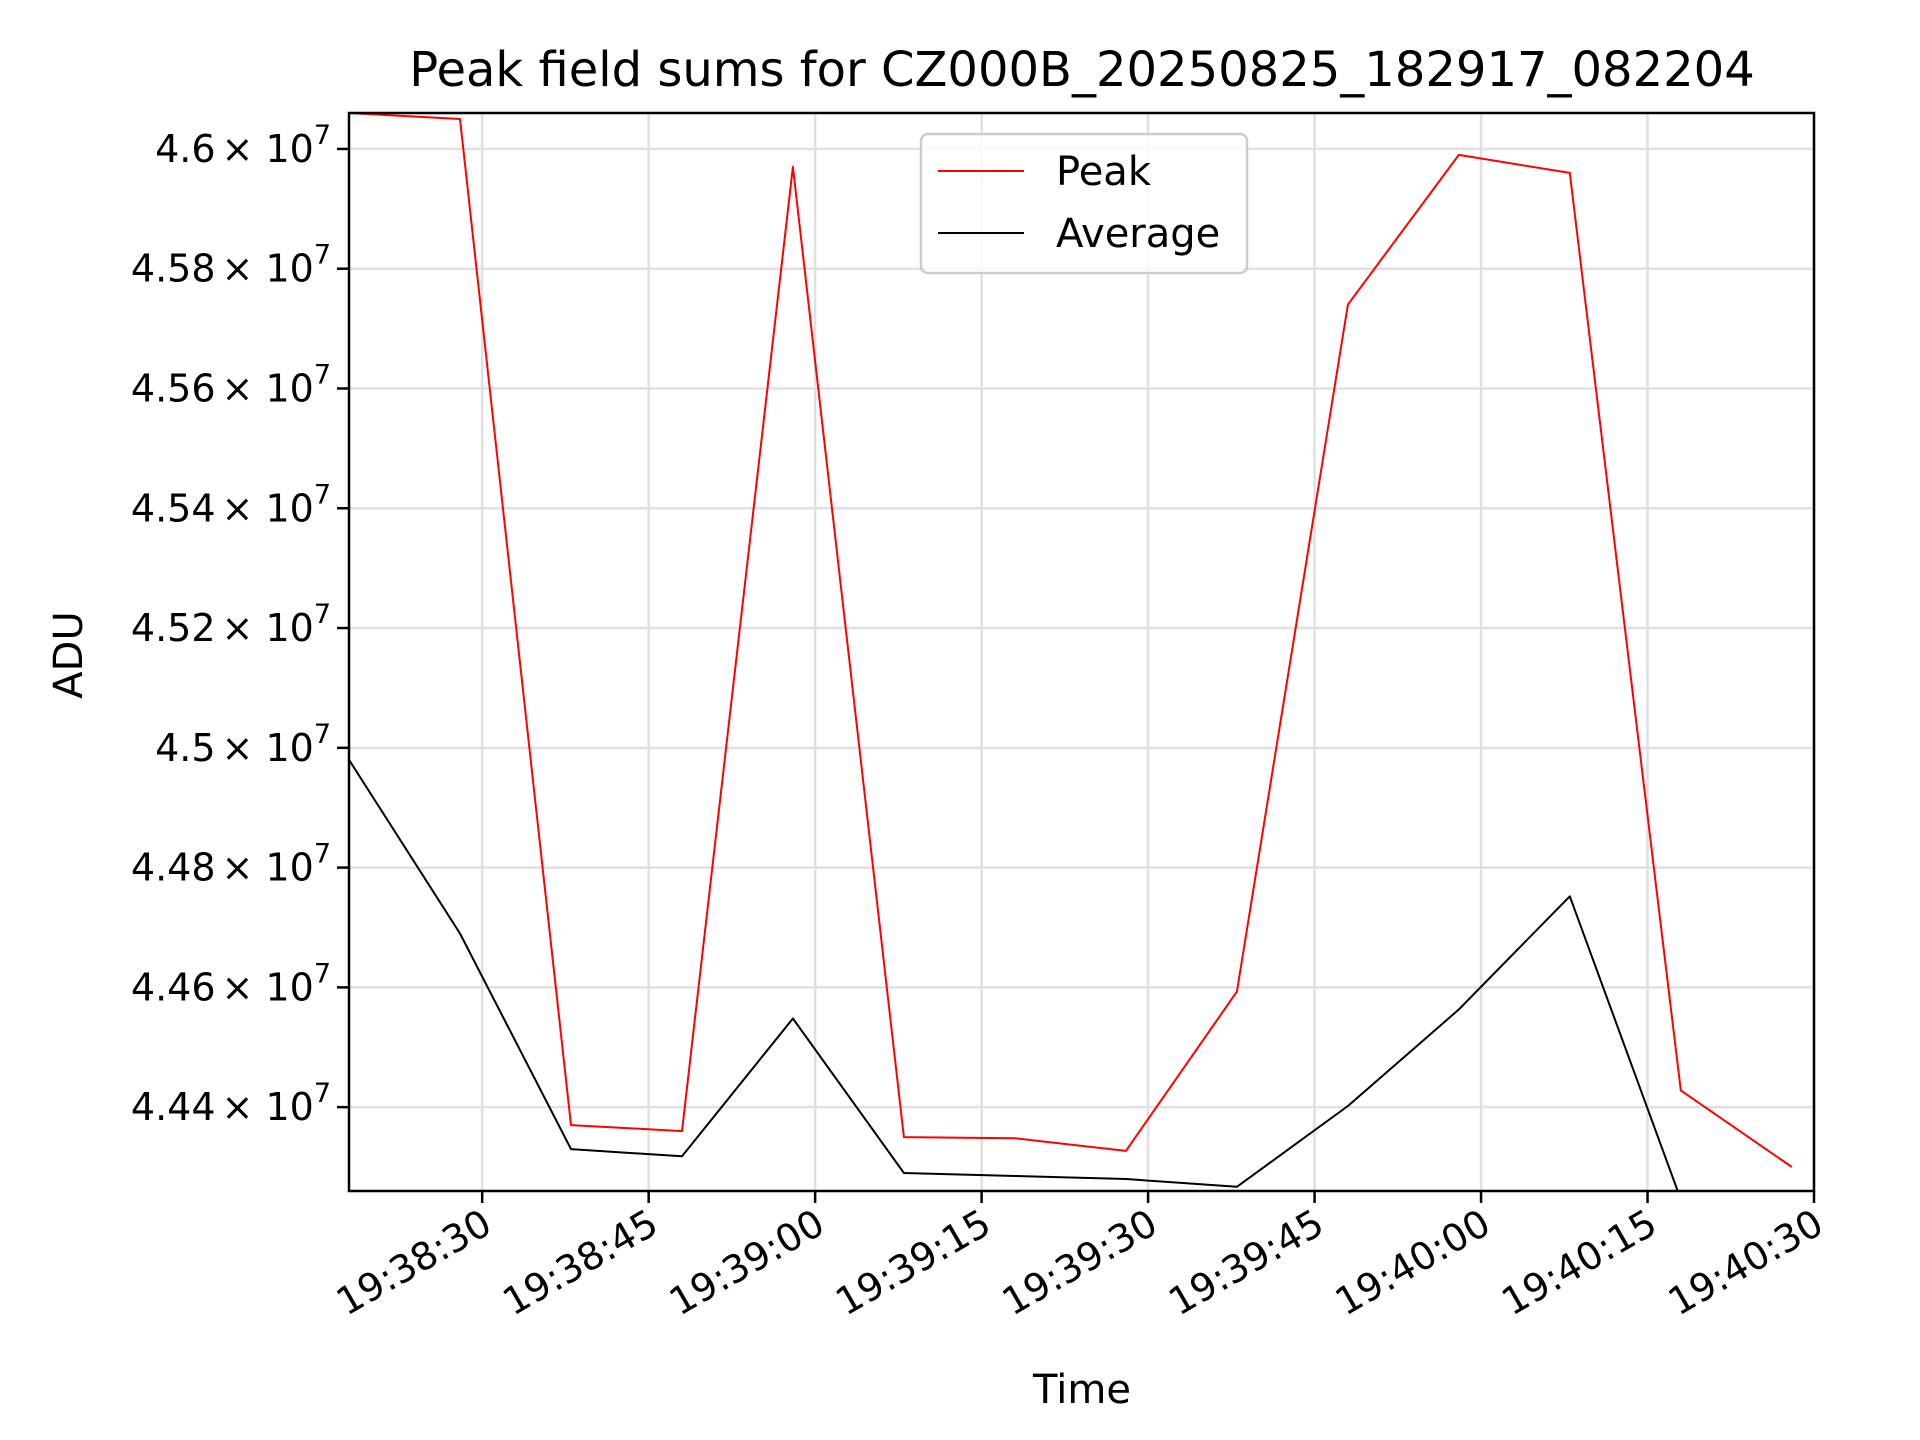  Describe the element at coordinates (69, 654) in the screenshot. I see `y-axis-label: ADU` at that location.